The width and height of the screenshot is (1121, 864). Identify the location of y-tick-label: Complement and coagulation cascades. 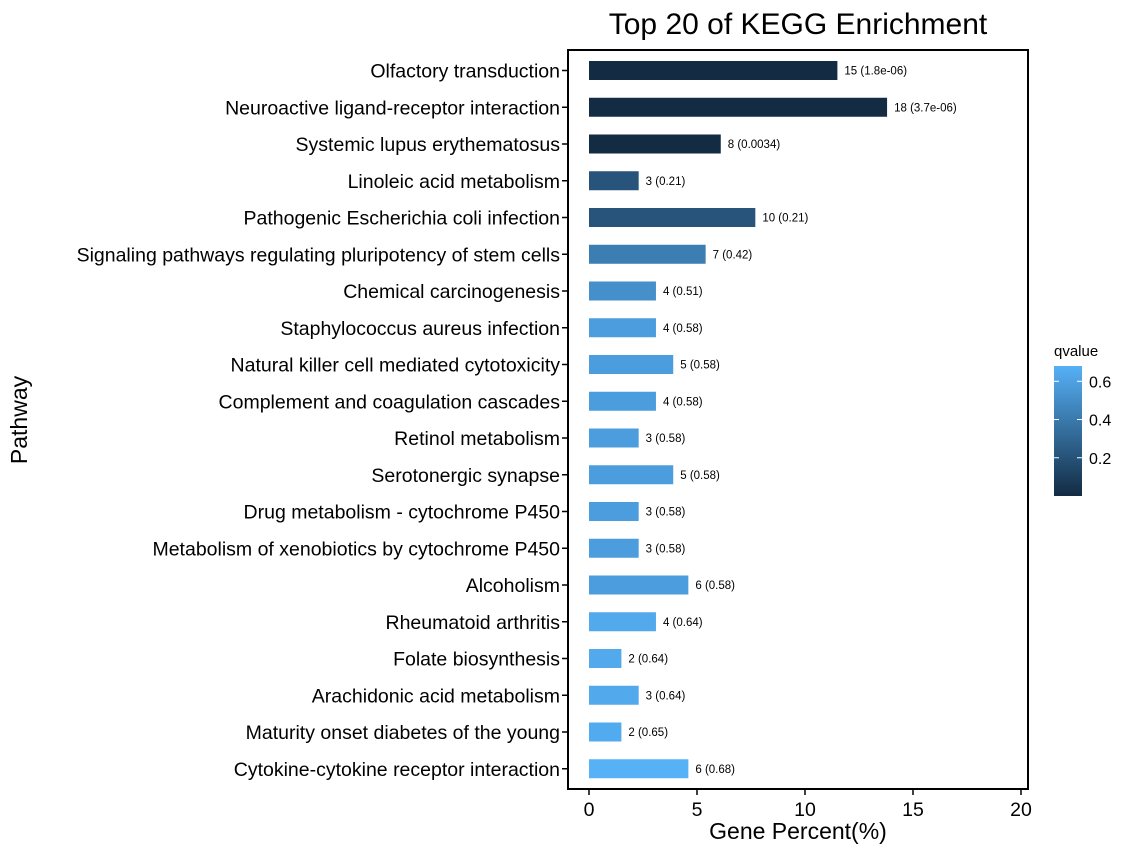
(390, 402).